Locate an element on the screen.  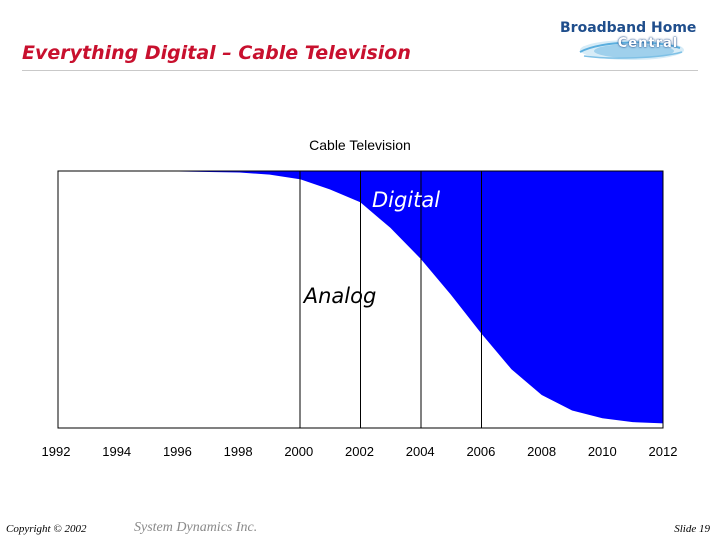
x-tick-label: 1998 is located at coordinates (238, 451).